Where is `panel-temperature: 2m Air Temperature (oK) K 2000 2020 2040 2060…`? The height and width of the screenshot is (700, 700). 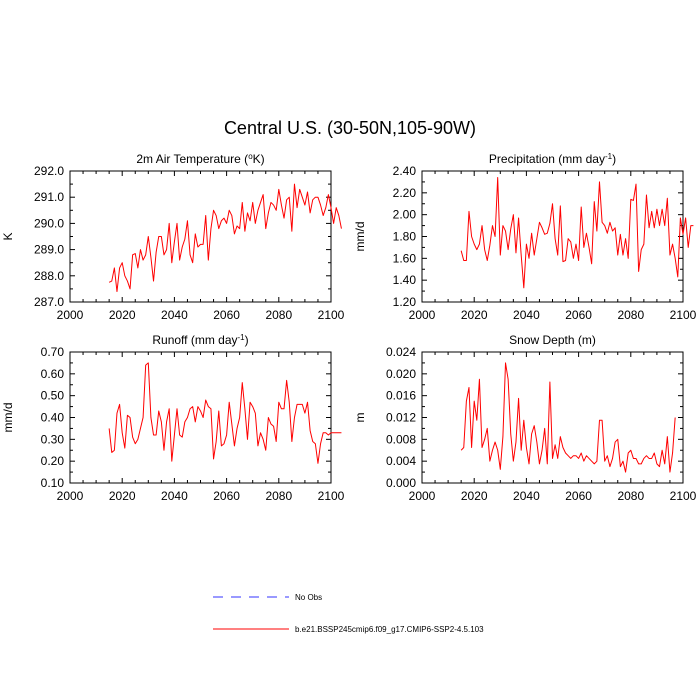 panel-temperature: 2m Air Temperature (oK) K 2000 2020 2040 2060… is located at coordinates (173, 237).